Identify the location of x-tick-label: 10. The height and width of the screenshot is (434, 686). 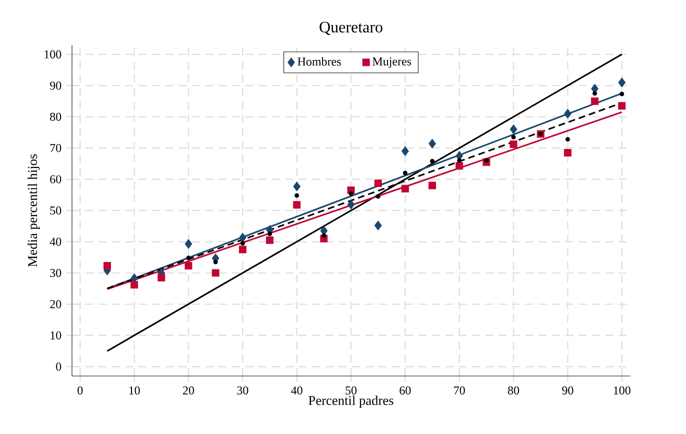
(134, 390).